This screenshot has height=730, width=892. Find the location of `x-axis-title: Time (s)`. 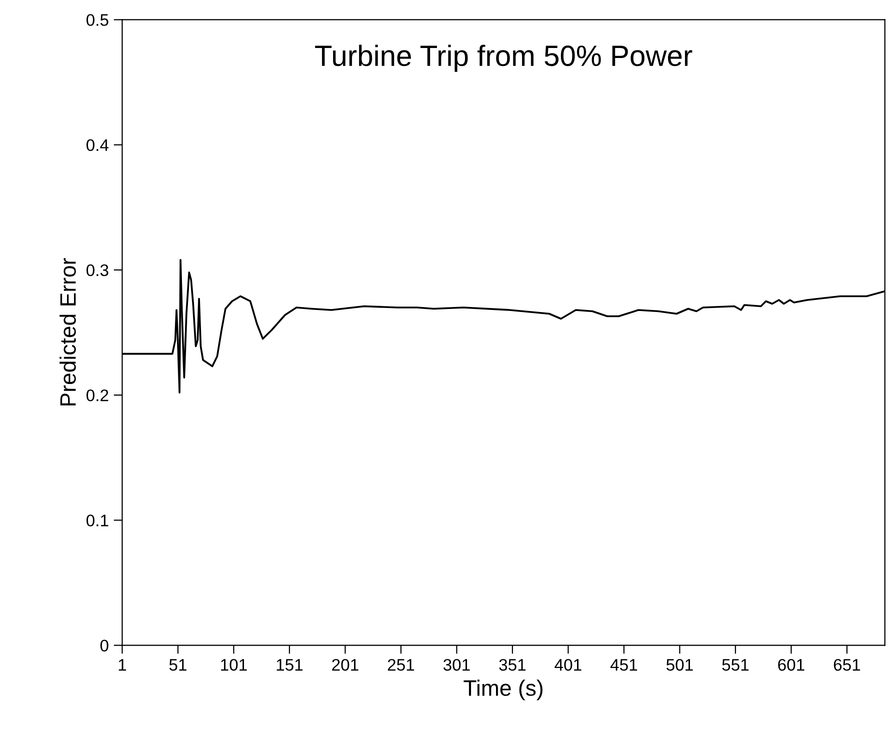

x-axis-title: Time (s) is located at coordinates (503, 690).